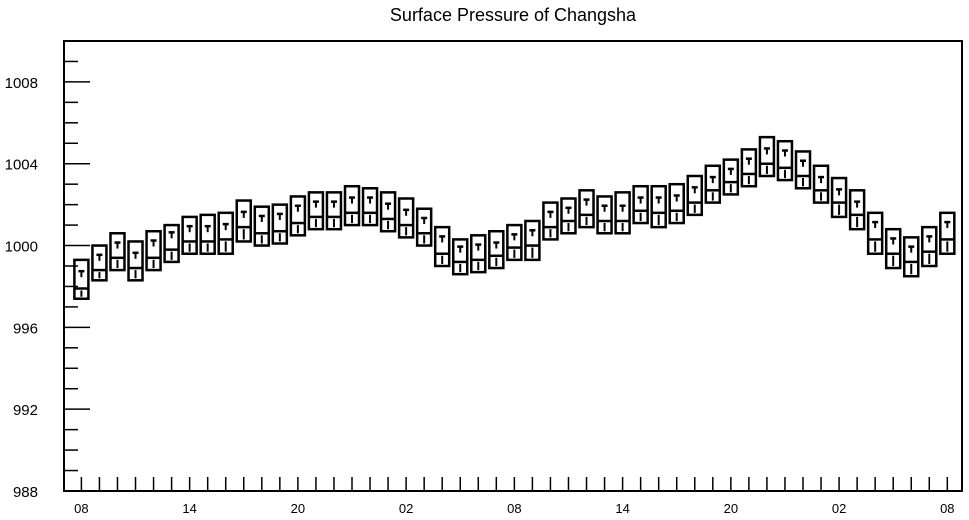 The height and width of the screenshot is (520, 969). What do you see at coordinates (25, 410) in the screenshot?
I see `y-tick-label: 992` at bounding box center [25, 410].